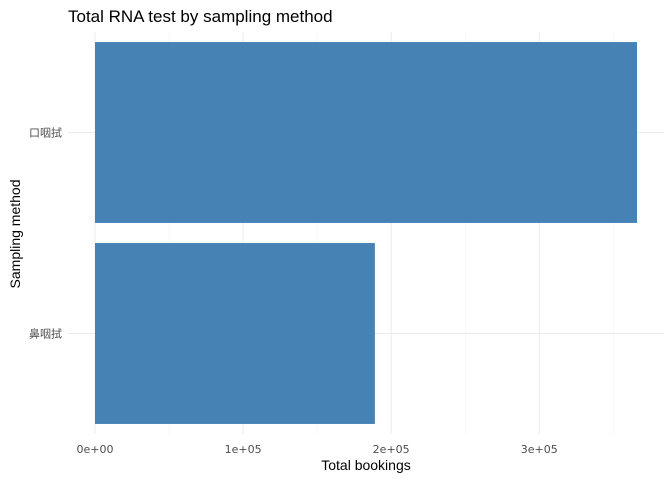 The height and width of the screenshot is (480, 672). Describe the element at coordinates (95, 449) in the screenshot. I see `x-tick-label: 0e+00` at that location.